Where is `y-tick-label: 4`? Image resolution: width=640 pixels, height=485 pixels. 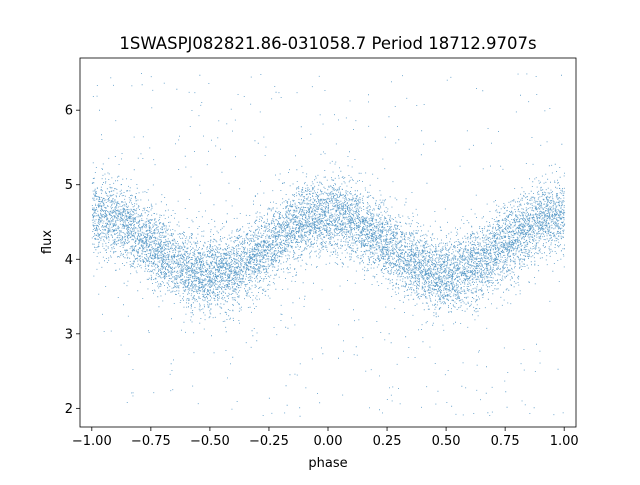
y-tick-label: 4 is located at coordinates (69, 260).